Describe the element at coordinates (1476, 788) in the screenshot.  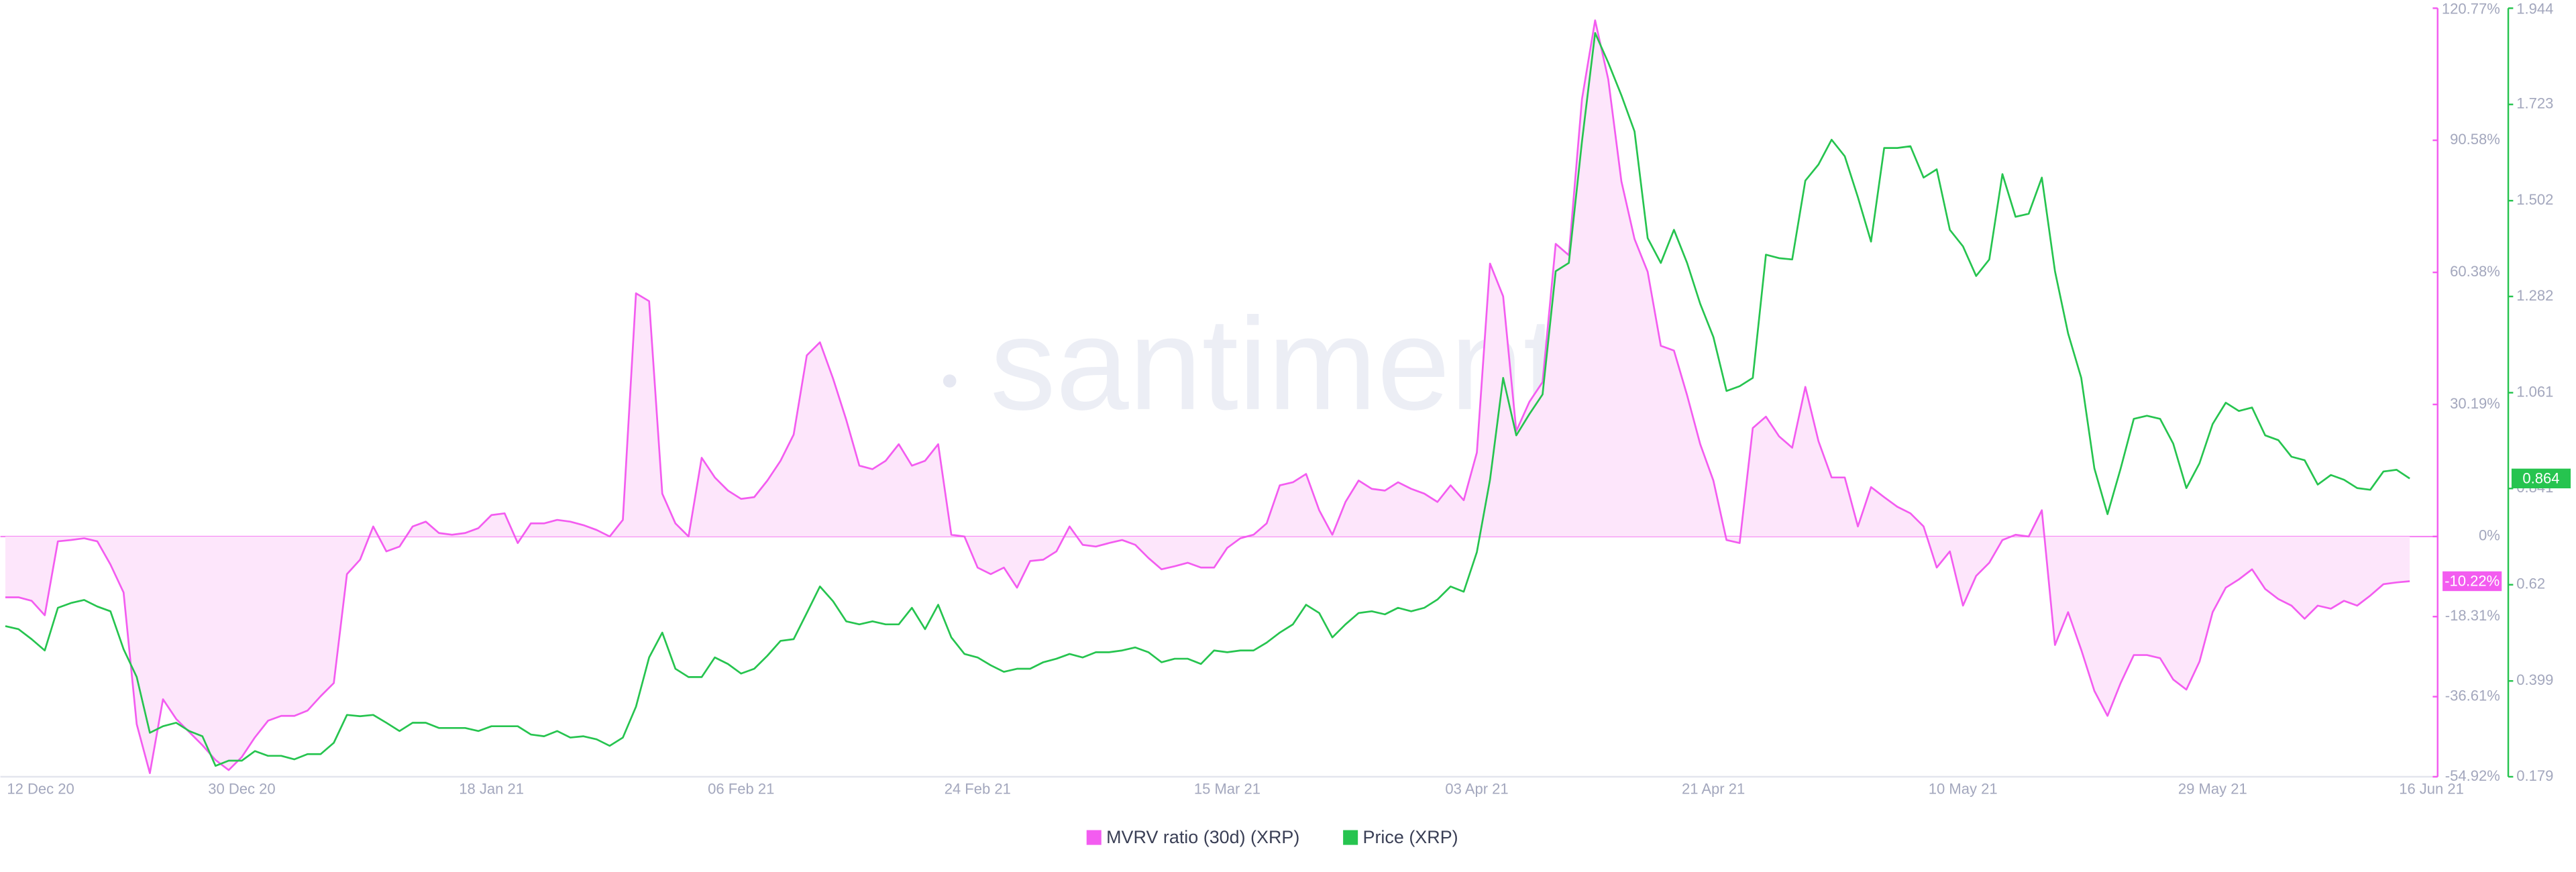
I see `x-tick-label: 03 Apr 21` at that location.